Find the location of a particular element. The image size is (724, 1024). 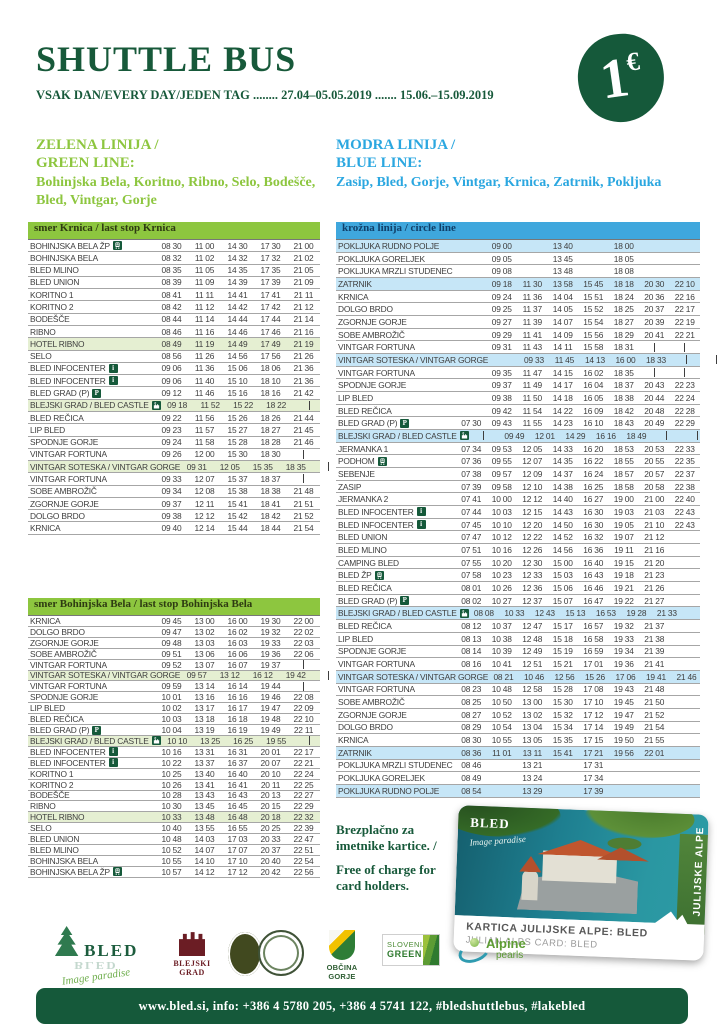

time-cell: 10 30 is located at coordinates (171, 806).